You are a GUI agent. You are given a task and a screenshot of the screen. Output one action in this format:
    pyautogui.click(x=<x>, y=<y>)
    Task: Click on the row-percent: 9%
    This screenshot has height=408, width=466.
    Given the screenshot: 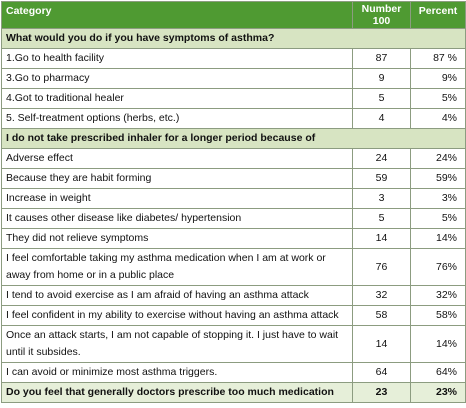 What is the action you would take?
    pyautogui.click(x=438, y=78)
    